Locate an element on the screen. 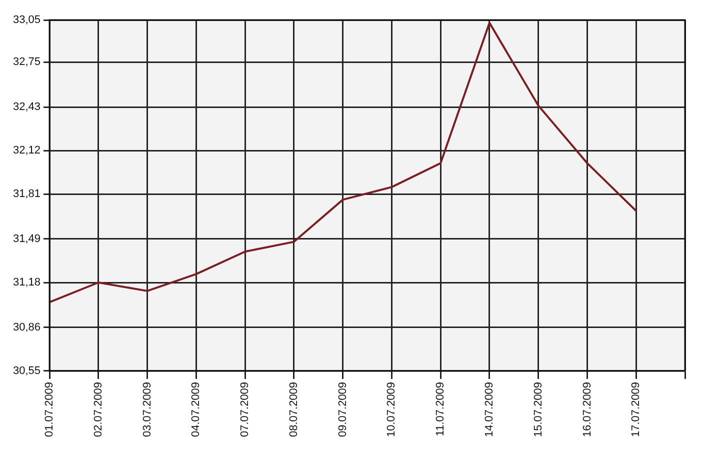 The height and width of the screenshot is (450, 720). x-tick-label: 07.07.2009 is located at coordinates (245, 410).